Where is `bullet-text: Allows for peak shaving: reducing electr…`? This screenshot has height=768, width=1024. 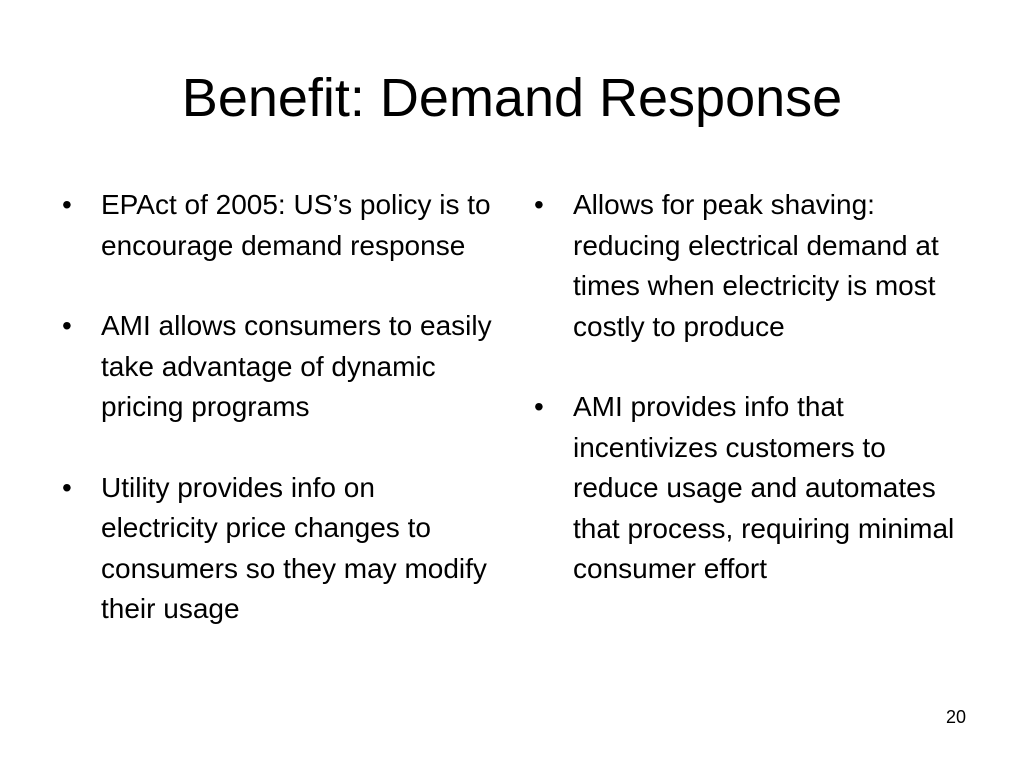
bullet-text: Allows for peak shaving: reducing electr… is located at coordinates (756, 265).